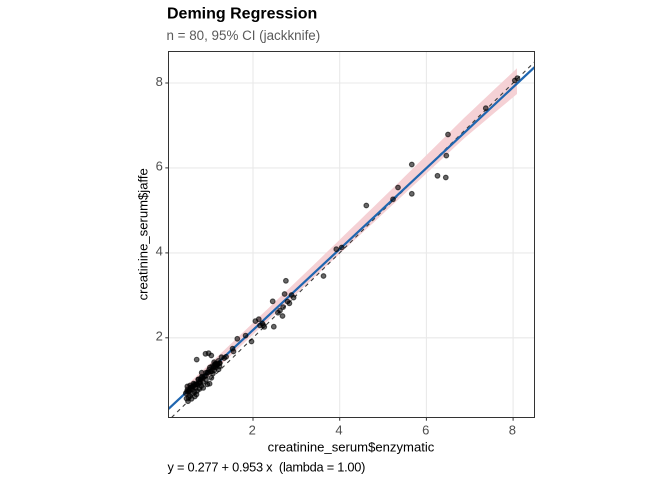 The width and height of the screenshot is (672, 485). Describe the element at coordinates (242, 14) in the screenshot. I see `svg-text: Deming Regression` at that location.